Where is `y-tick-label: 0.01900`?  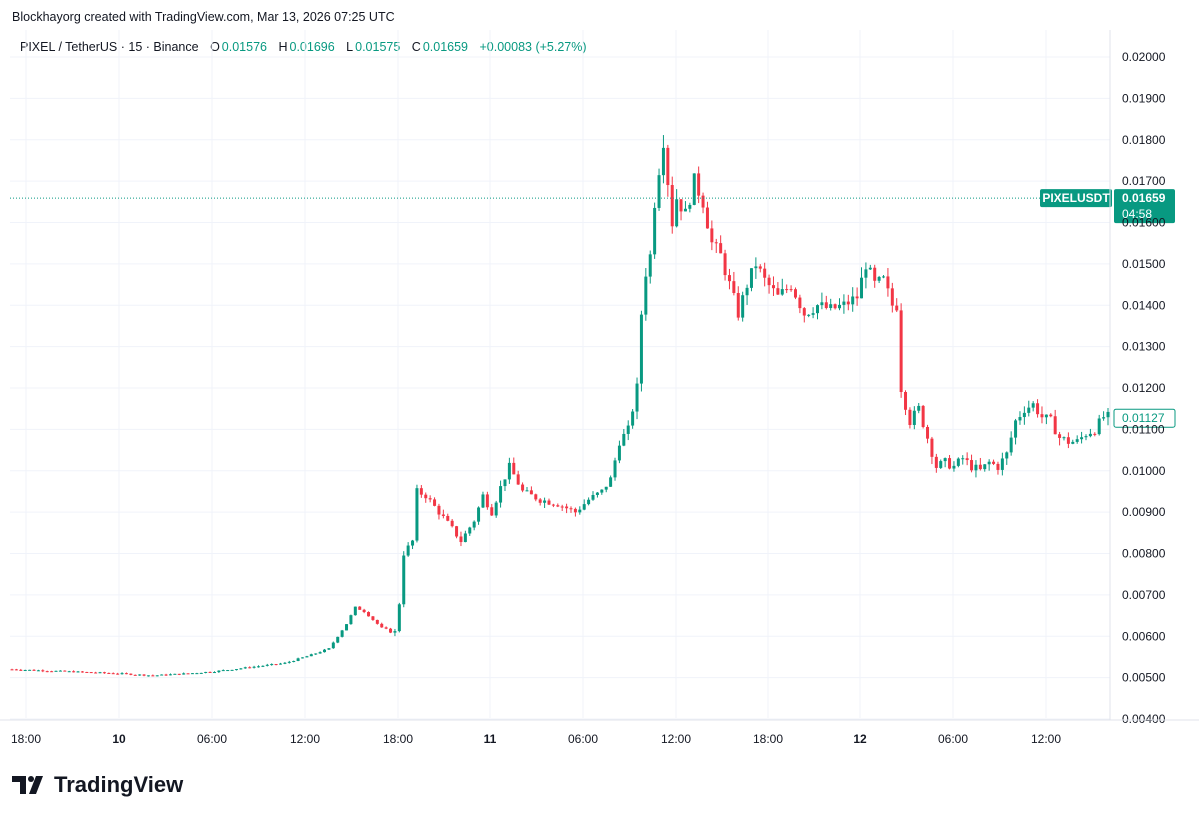 y-tick-label: 0.01900 is located at coordinates (1144, 98).